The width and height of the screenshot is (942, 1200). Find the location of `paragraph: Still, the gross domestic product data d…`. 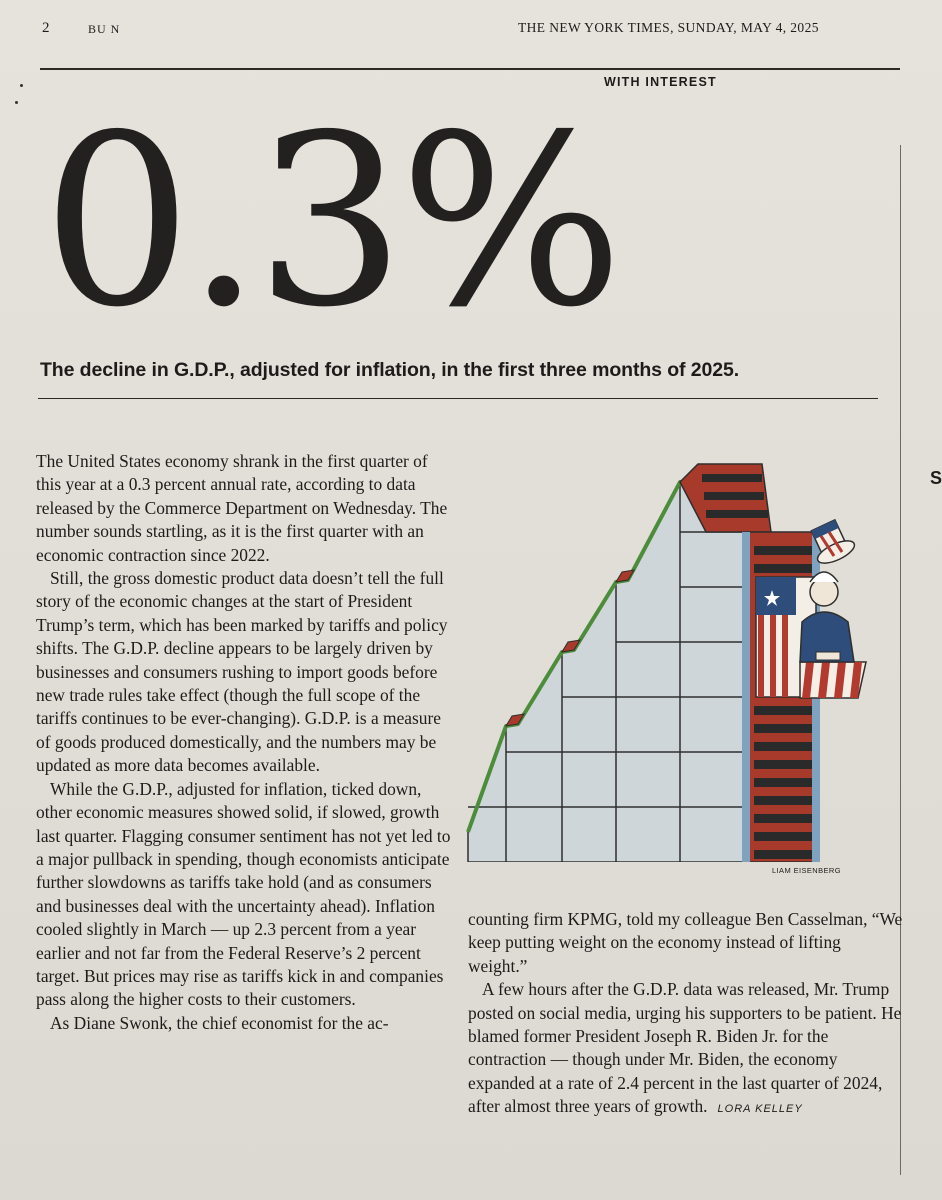

paragraph: Still, the gross domestic product data d… is located at coordinates (242, 672).